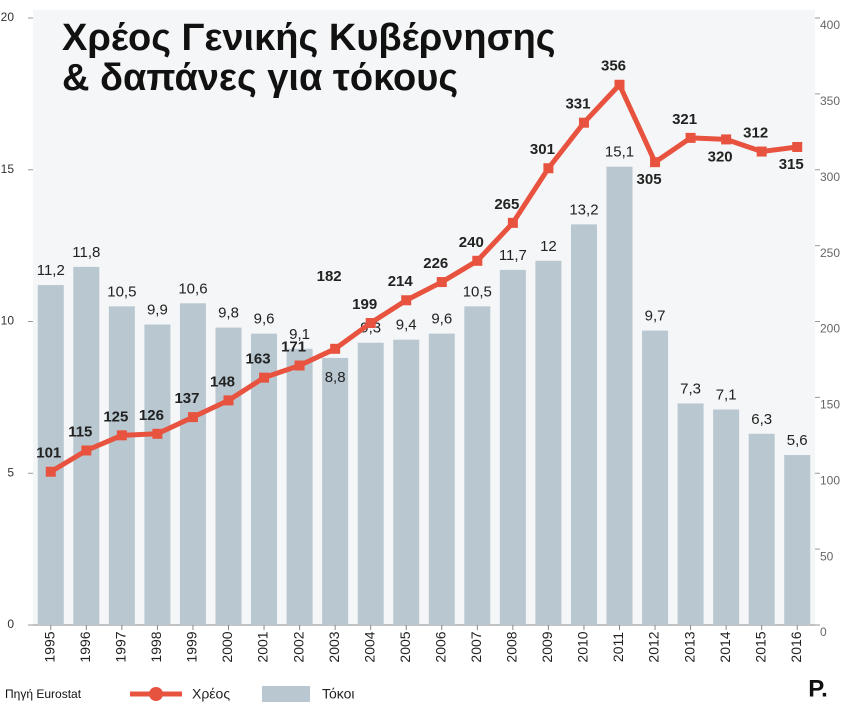 Image resolution: width=841 pixels, height=720 pixels. I want to click on bar-value-label: 7,3, so click(690, 388).